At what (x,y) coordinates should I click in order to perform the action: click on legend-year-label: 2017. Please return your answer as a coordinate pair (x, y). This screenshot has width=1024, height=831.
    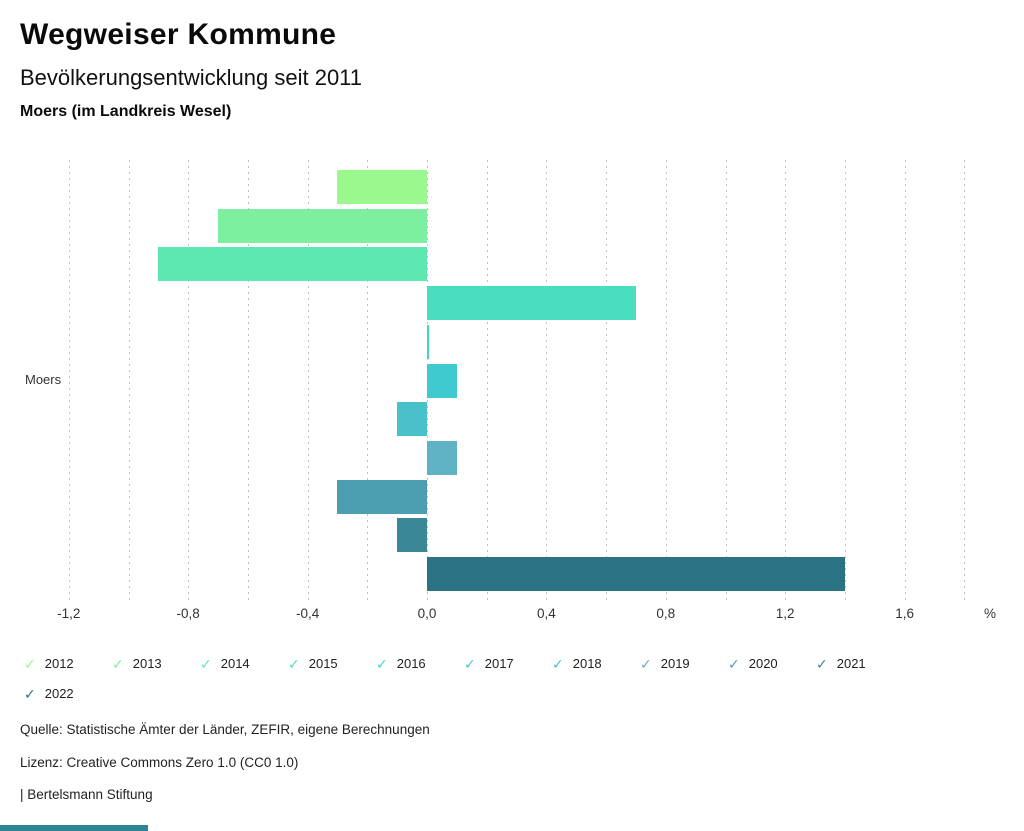
    Looking at the image, I should click on (499, 663).